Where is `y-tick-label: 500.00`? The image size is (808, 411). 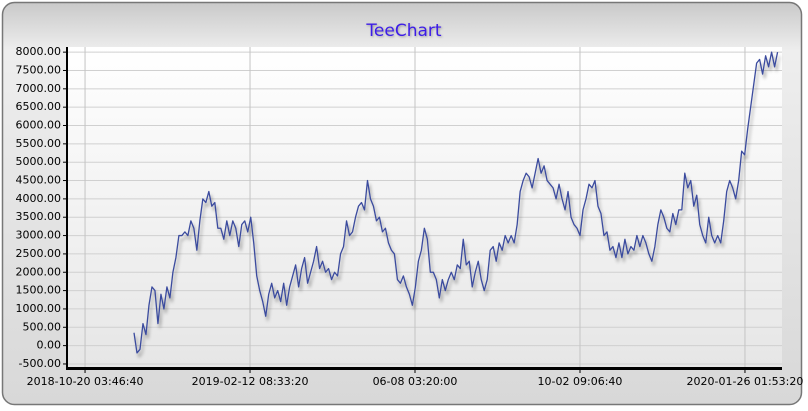
y-tick-label: 500.00 is located at coordinates (42, 326).